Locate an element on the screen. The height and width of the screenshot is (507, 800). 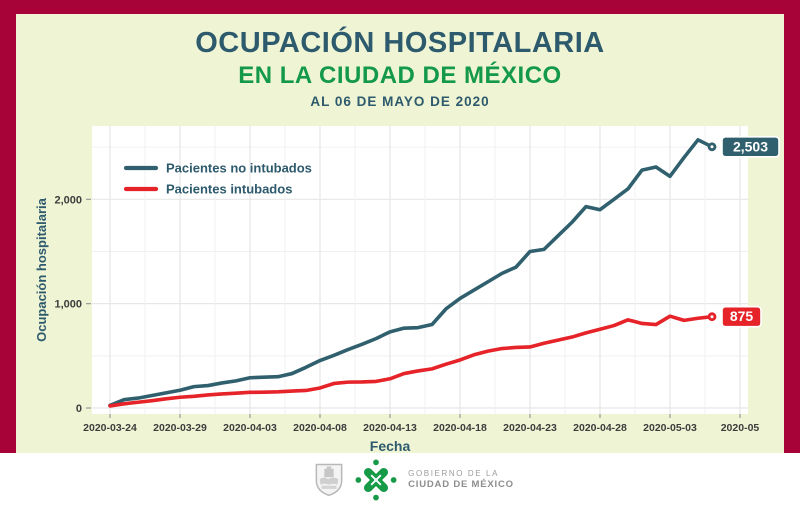
x-tick-label: 2020-04-08 is located at coordinates (320, 428).